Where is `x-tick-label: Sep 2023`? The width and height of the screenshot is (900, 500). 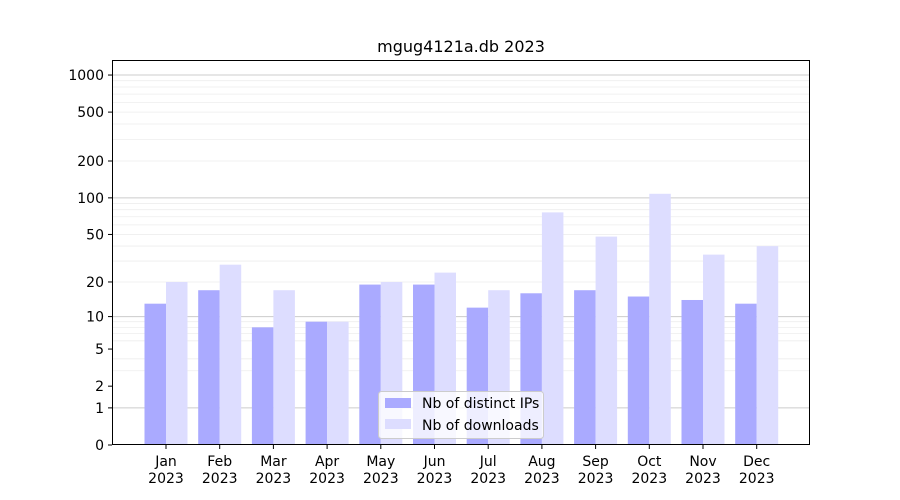
x-tick-label: Sep 2023 is located at coordinates (596, 470).